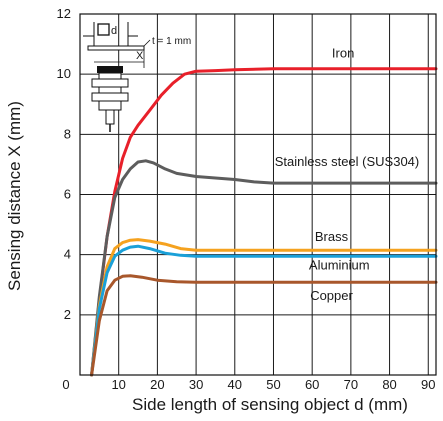  I want to click on inset-sensor-head, so click(110, 69).